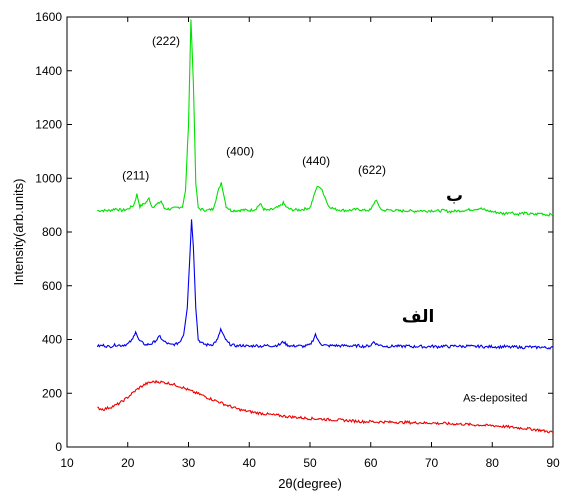  I want to click on y-tick-label: 1200, so click(48, 125).